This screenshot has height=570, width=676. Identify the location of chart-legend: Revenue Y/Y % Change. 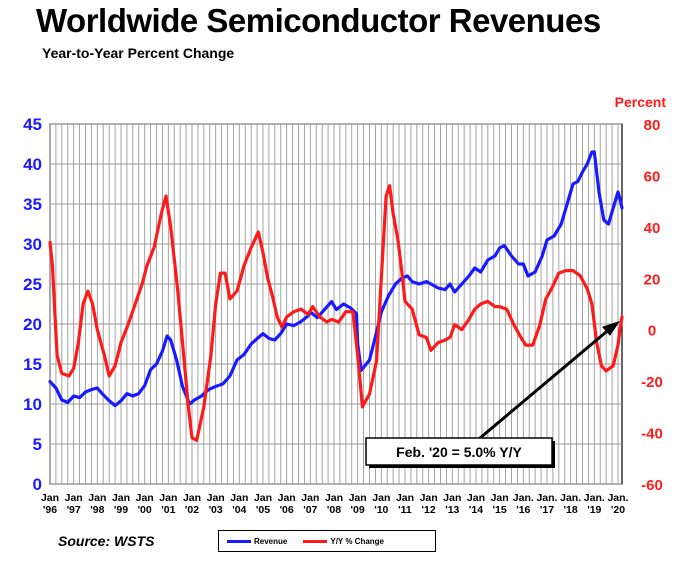
(327, 541).